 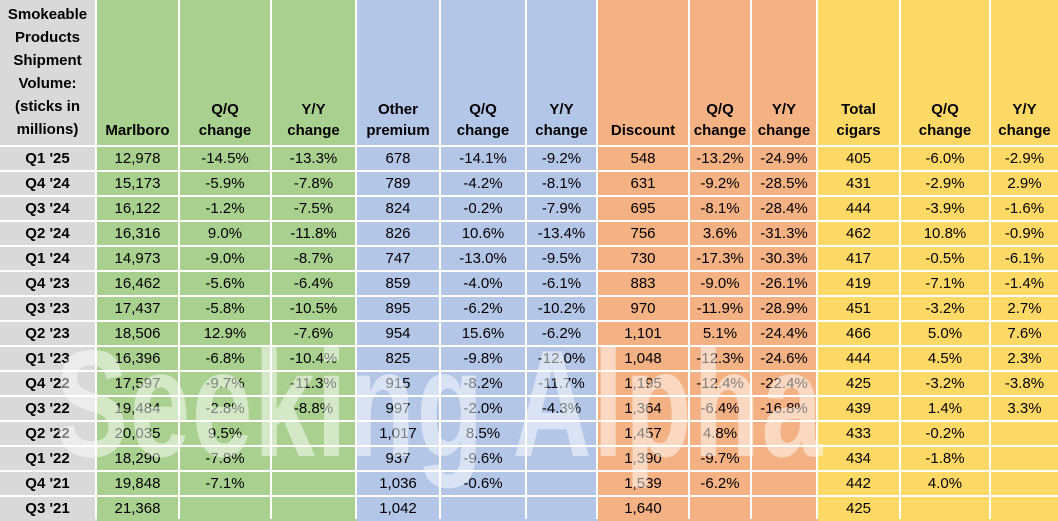 I want to click on row-label: Q2 '22, so click(x=48, y=434).